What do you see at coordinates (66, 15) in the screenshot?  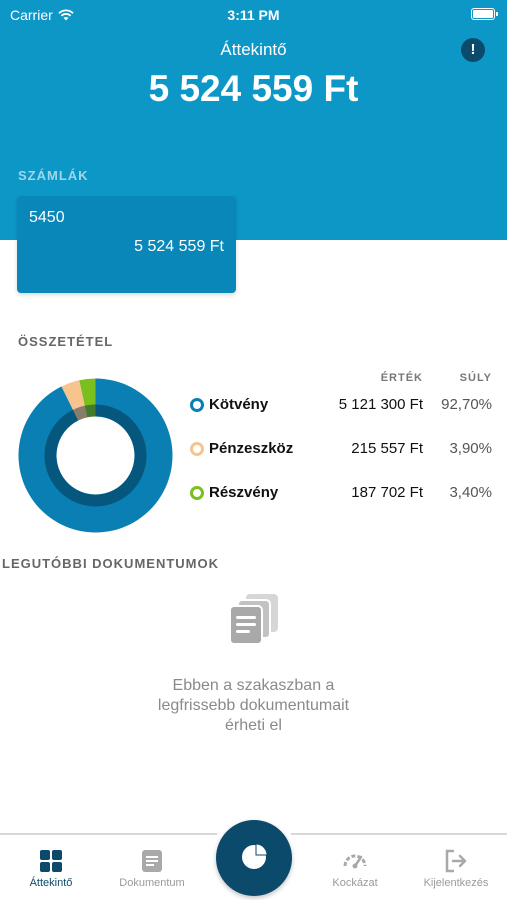 I see `wifi-icon` at bounding box center [66, 15].